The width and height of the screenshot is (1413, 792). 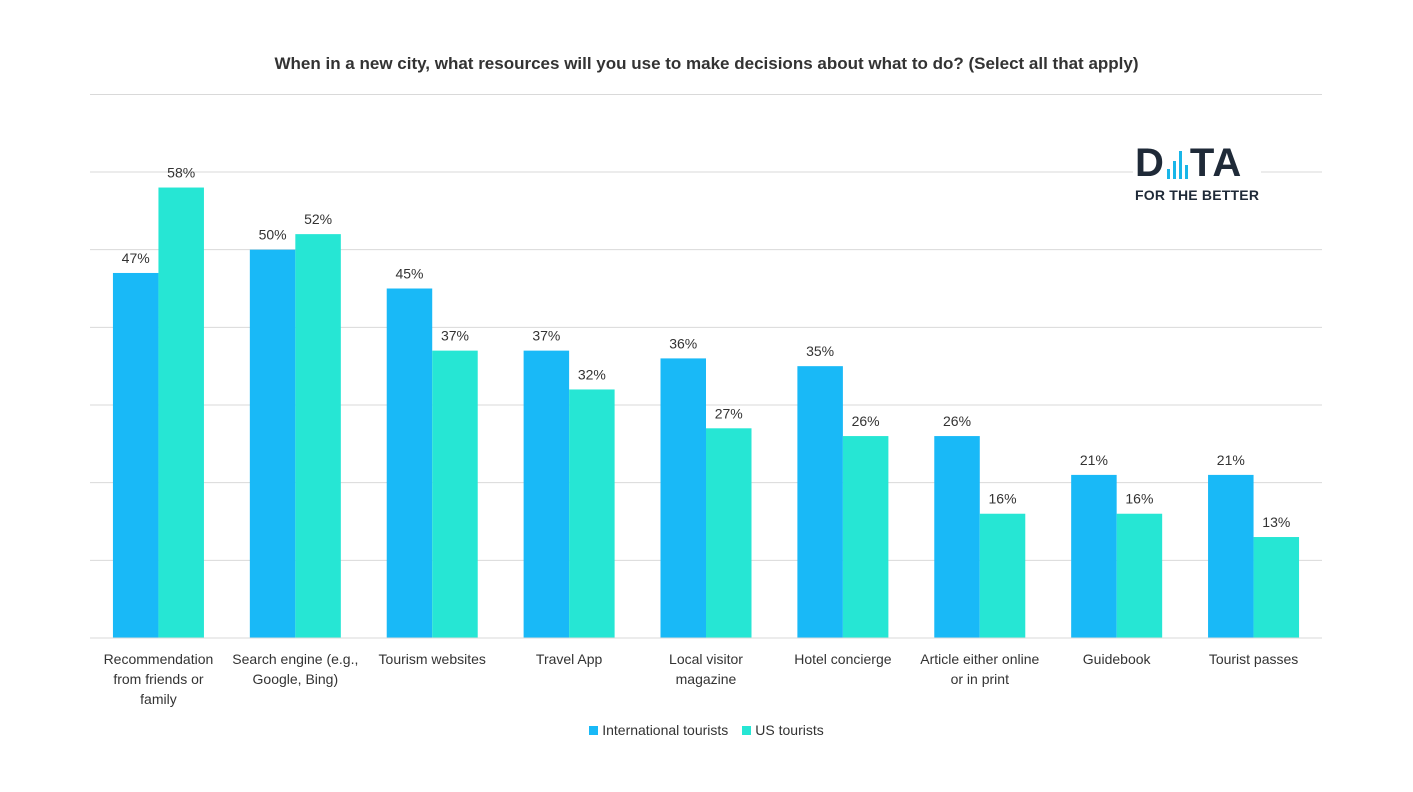 What do you see at coordinates (159, 659) in the screenshot?
I see `category-label: Recommendation` at bounding box center [159, 659].